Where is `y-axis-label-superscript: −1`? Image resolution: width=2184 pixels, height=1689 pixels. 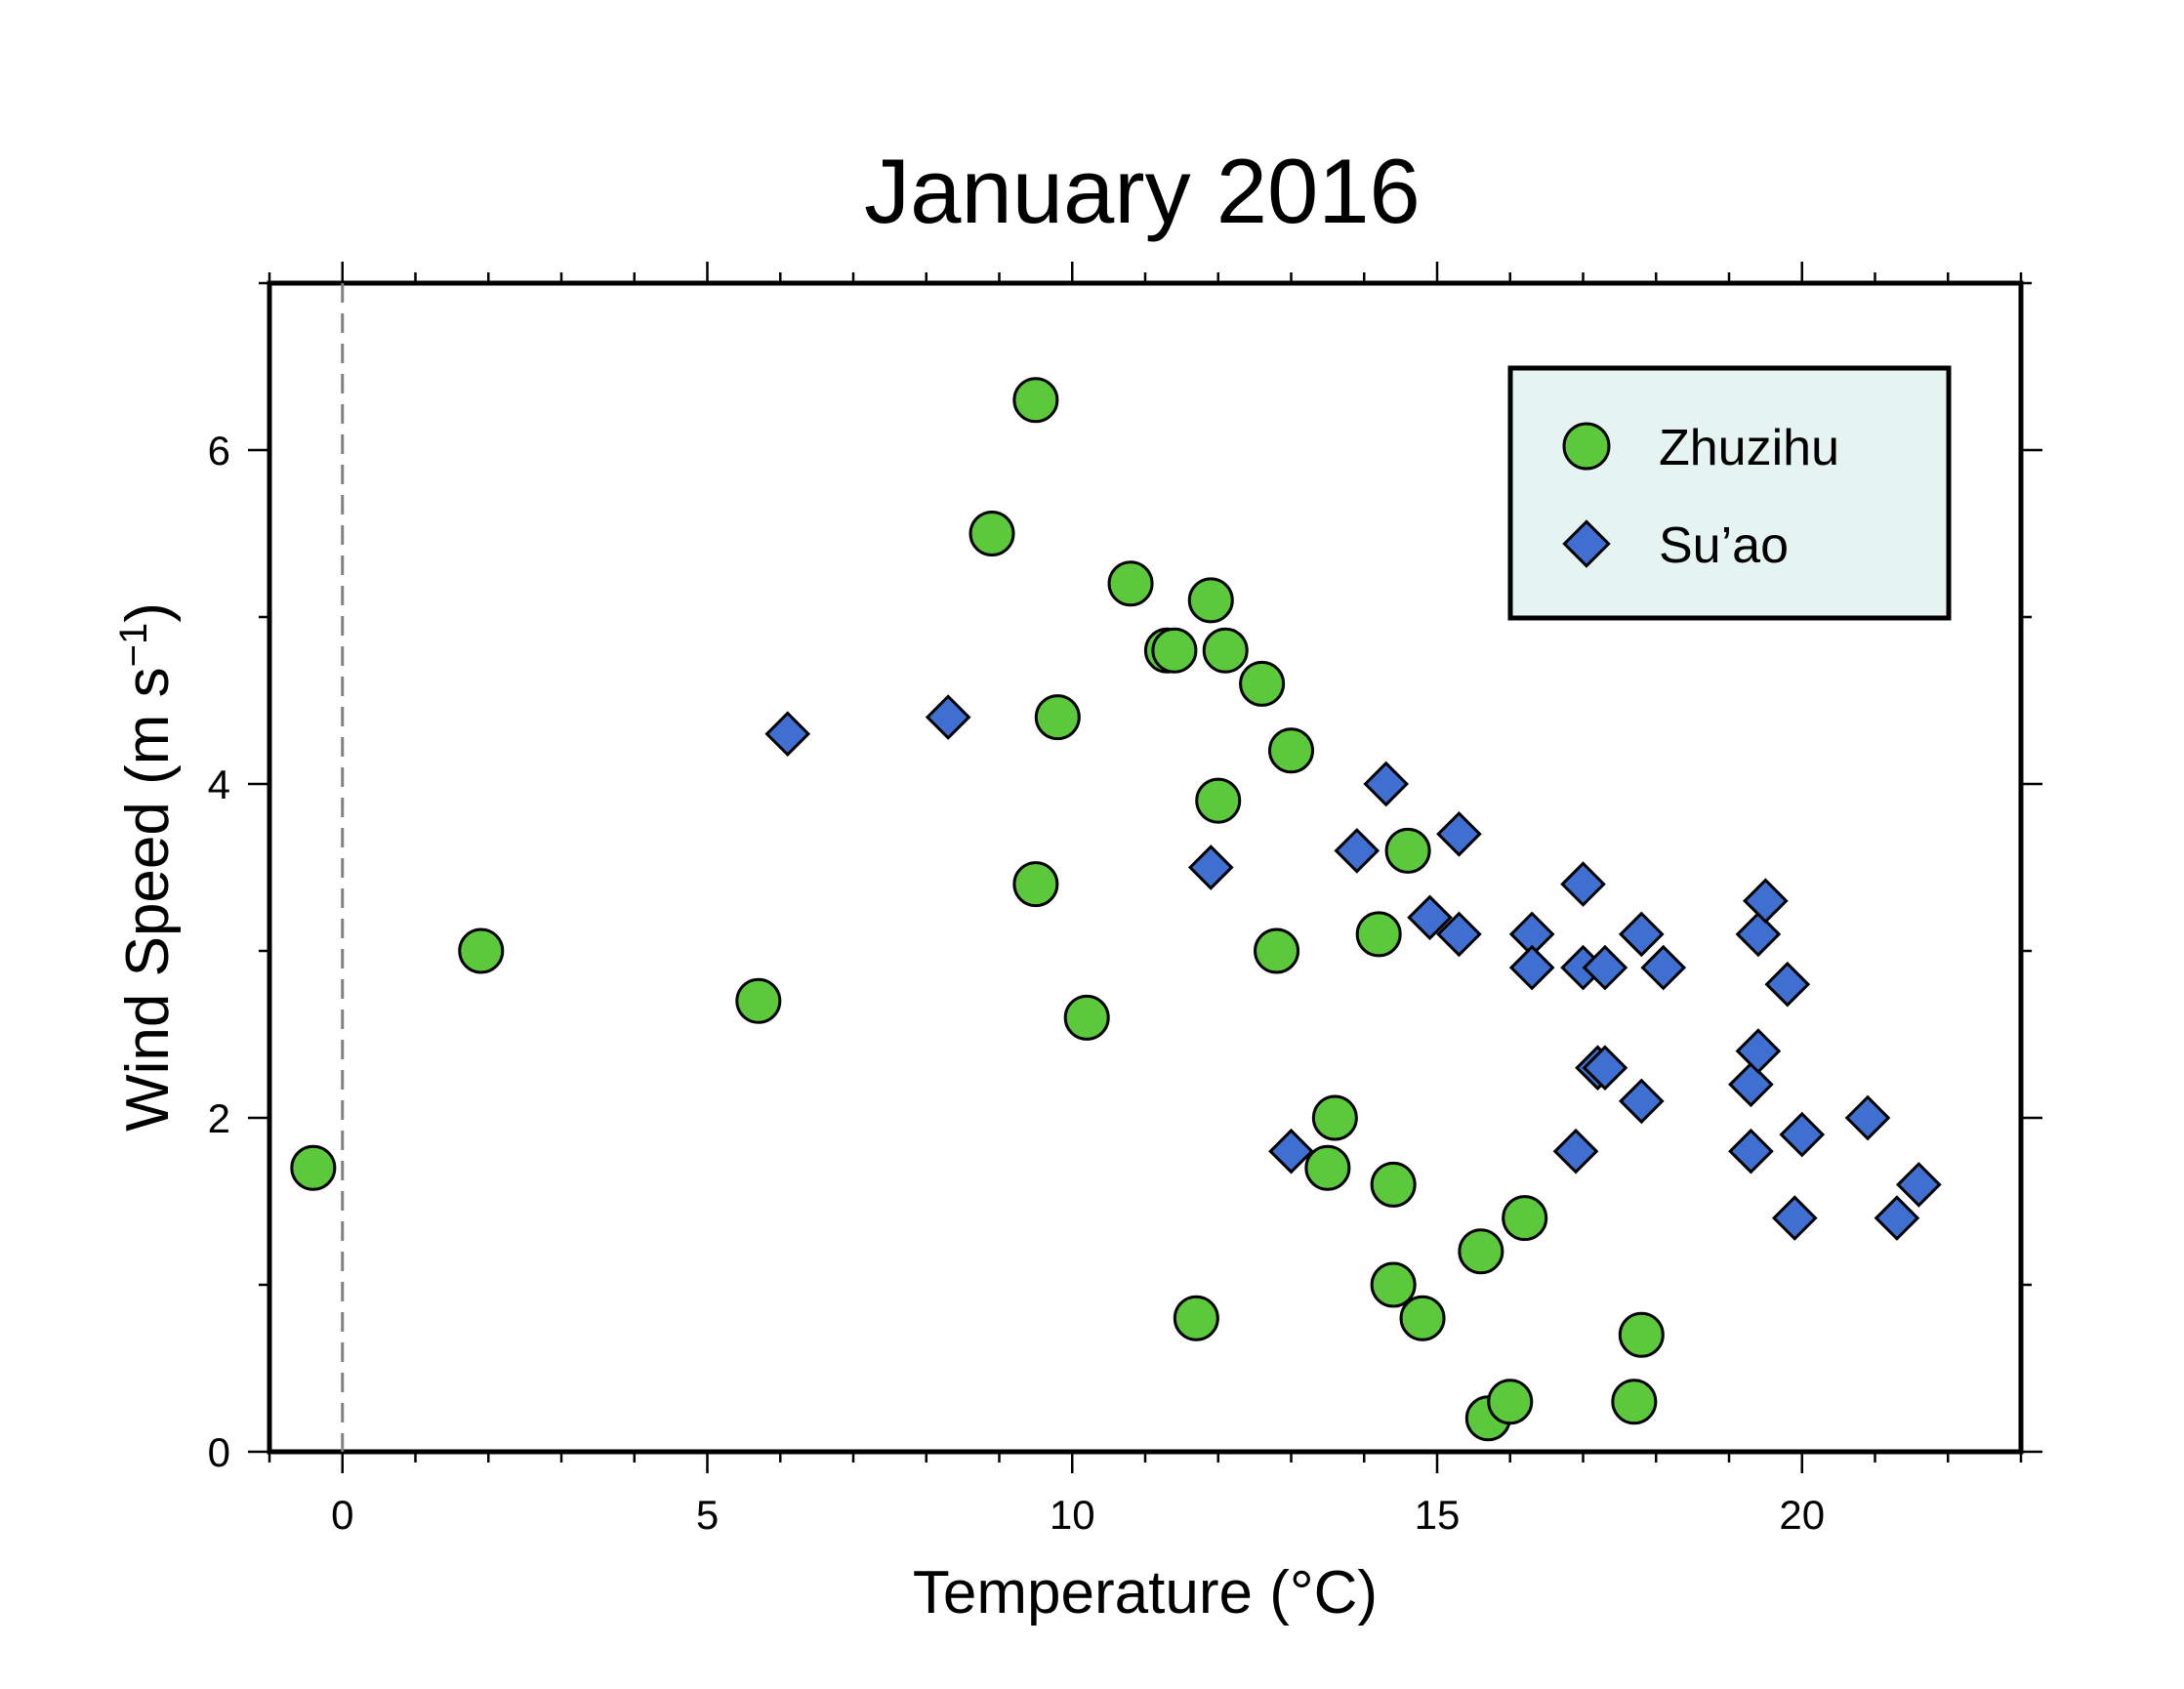 y-axis-label-superscript: −1 is located at coordinates (133, 646).